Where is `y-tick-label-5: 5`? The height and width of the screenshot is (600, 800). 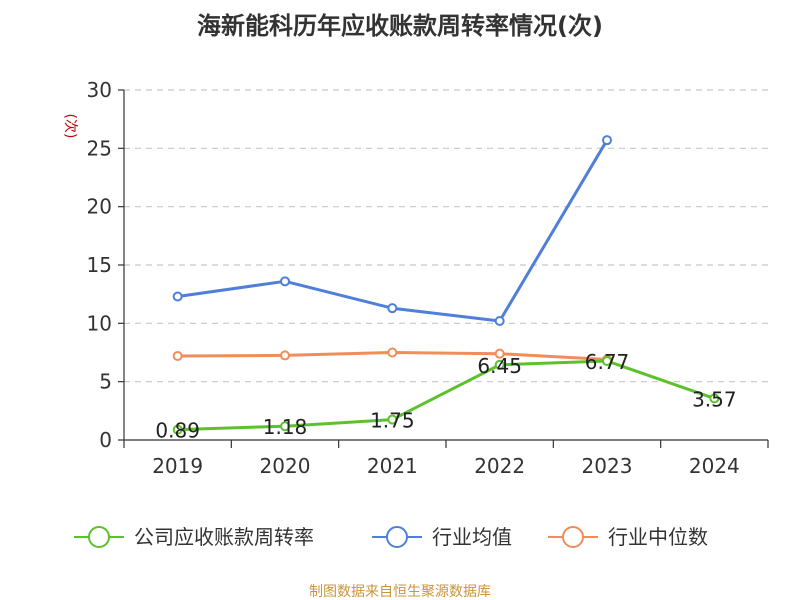
y-tick-label-5: 5 is located at coordinates (105, 382).